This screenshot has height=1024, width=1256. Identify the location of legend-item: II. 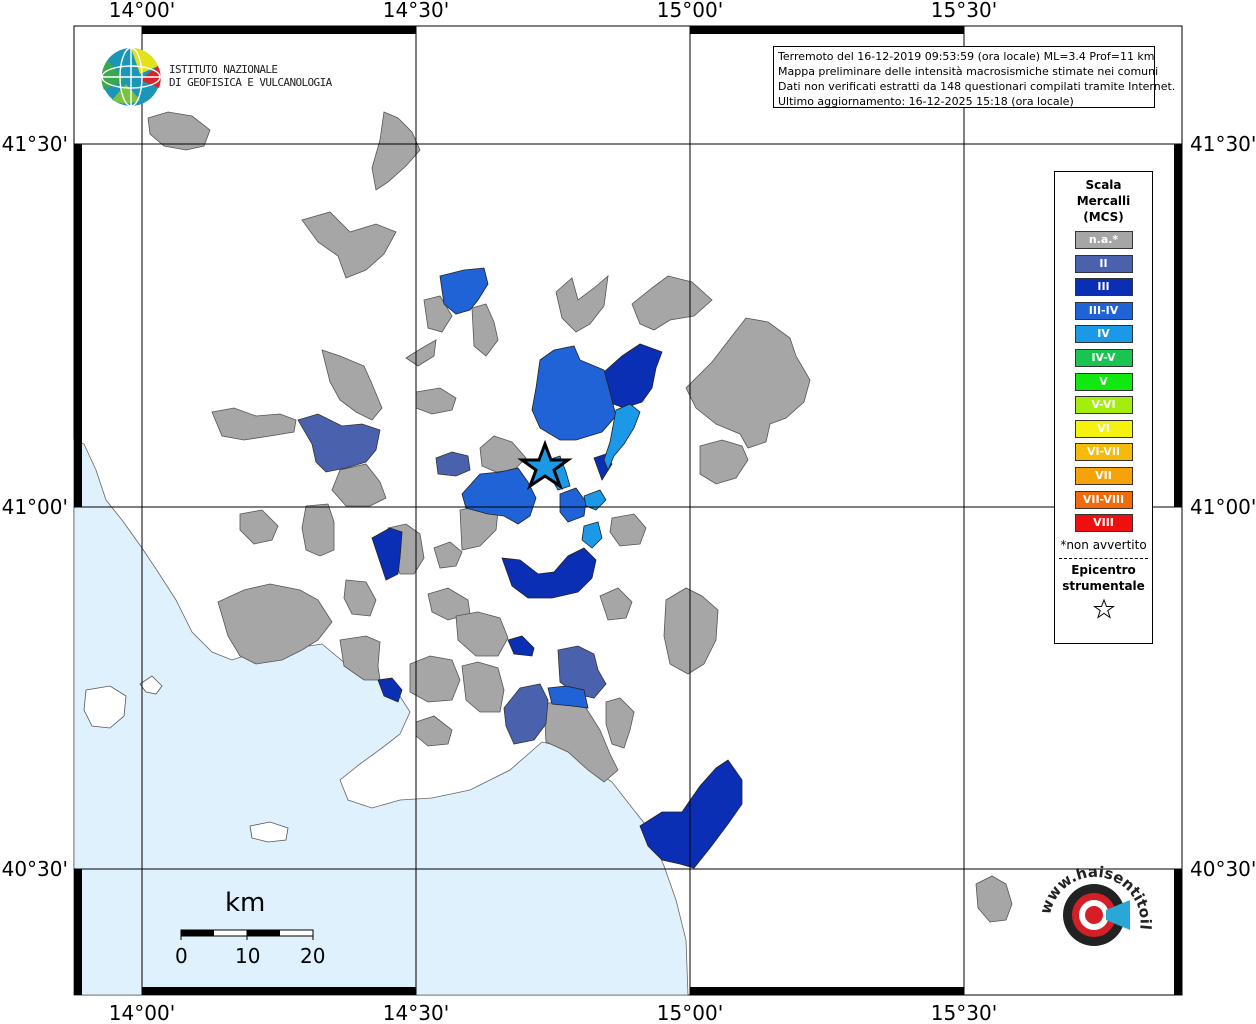
(1103, 263).